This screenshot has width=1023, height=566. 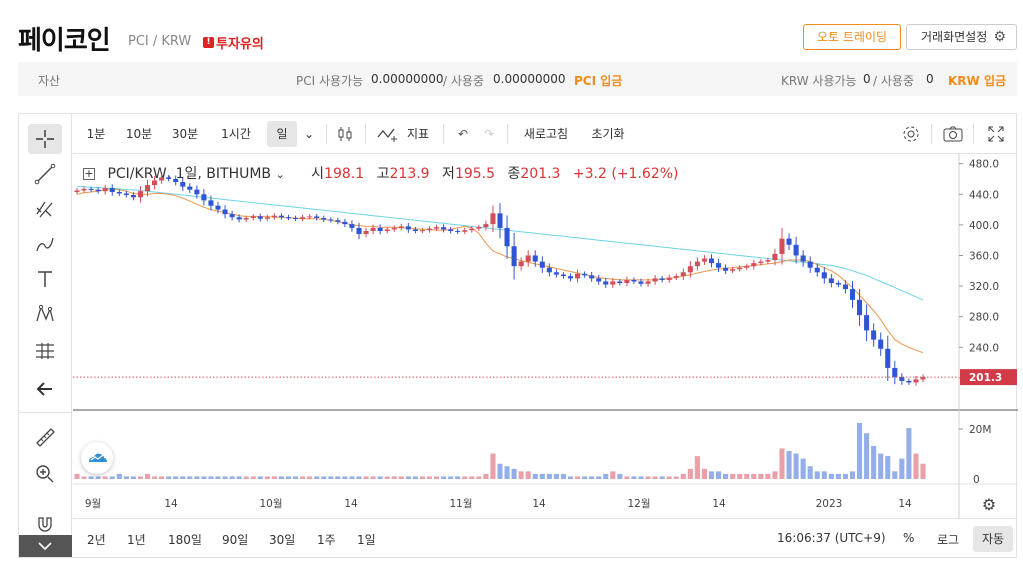 I want to click on zoom-in-icon, so click(x=45, y=474).